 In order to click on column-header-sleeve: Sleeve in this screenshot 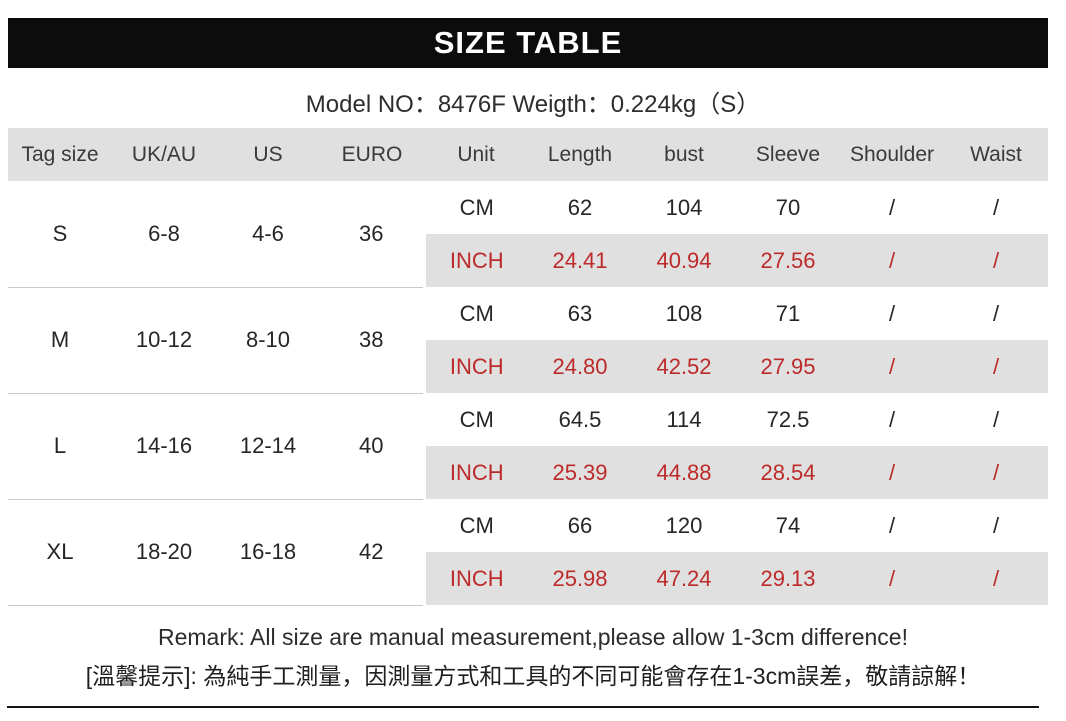, I will do `click(788, 154)`.